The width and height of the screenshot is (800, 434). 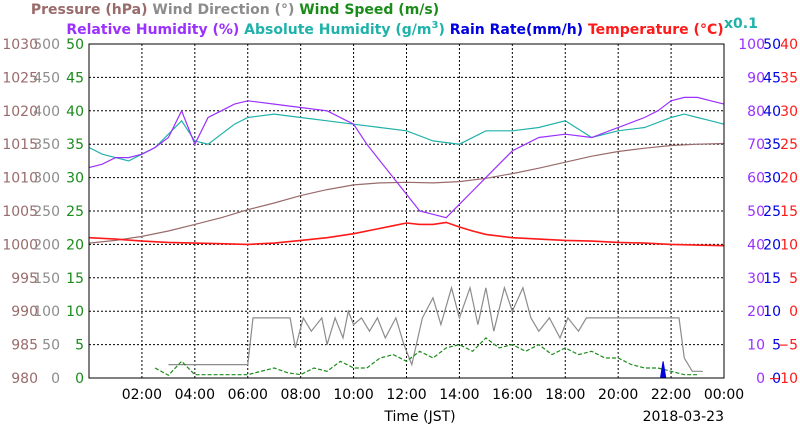 What do you see at coordinates (75, 312) in the screenshot?
I see `wind-speed-tick-label: 10` at bounding box center [75, 312].